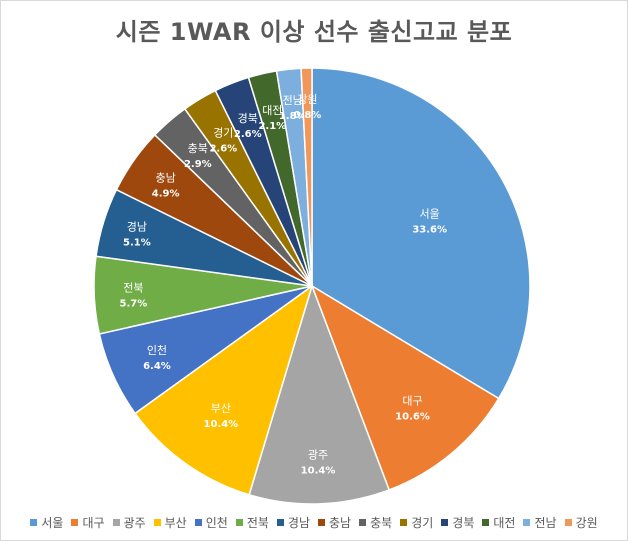 This screenshot has width=628, height=541. What do you see at coordinates (293, 100) in the screenshot?
I see `slice-label-전남: 전남` at bounding box center [293, 100].